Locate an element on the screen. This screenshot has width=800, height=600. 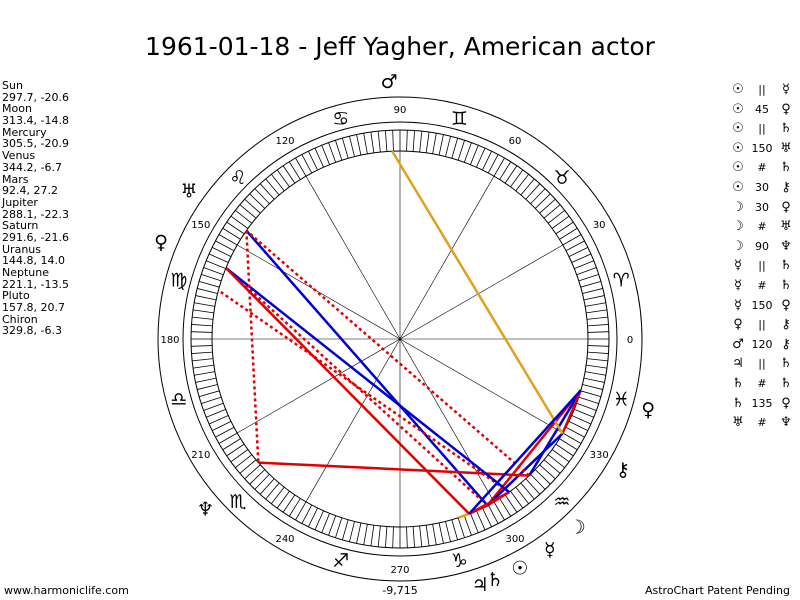
planet-glyph-neptune: ♆ is located at coordinates (205, 510).